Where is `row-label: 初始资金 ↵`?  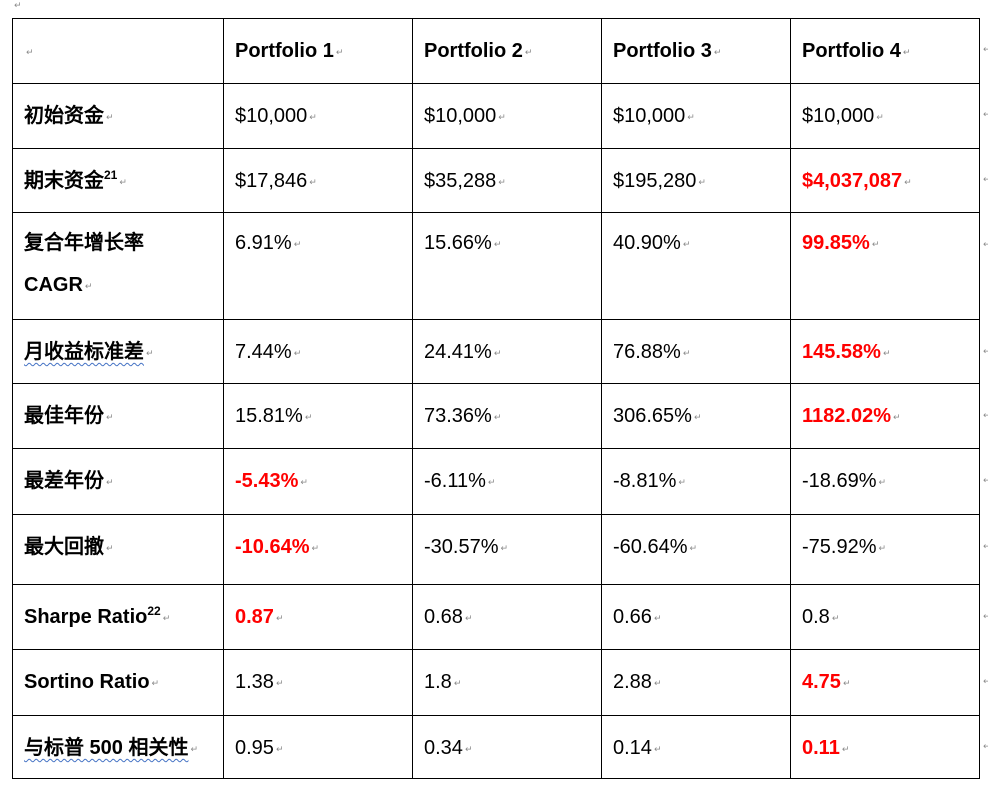
row-label: 初始资金 ↵ is located at coordinates (118, 116).